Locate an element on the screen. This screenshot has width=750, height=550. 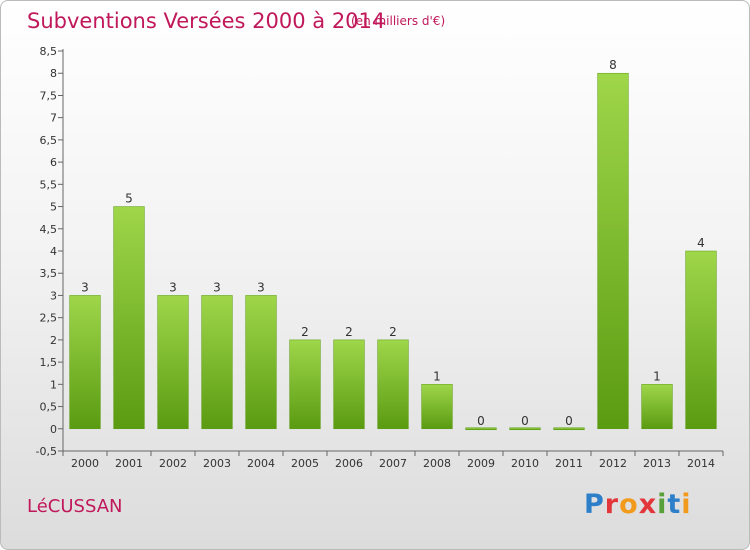
data-label-2010: 0 is located at coordinates (525, 421).